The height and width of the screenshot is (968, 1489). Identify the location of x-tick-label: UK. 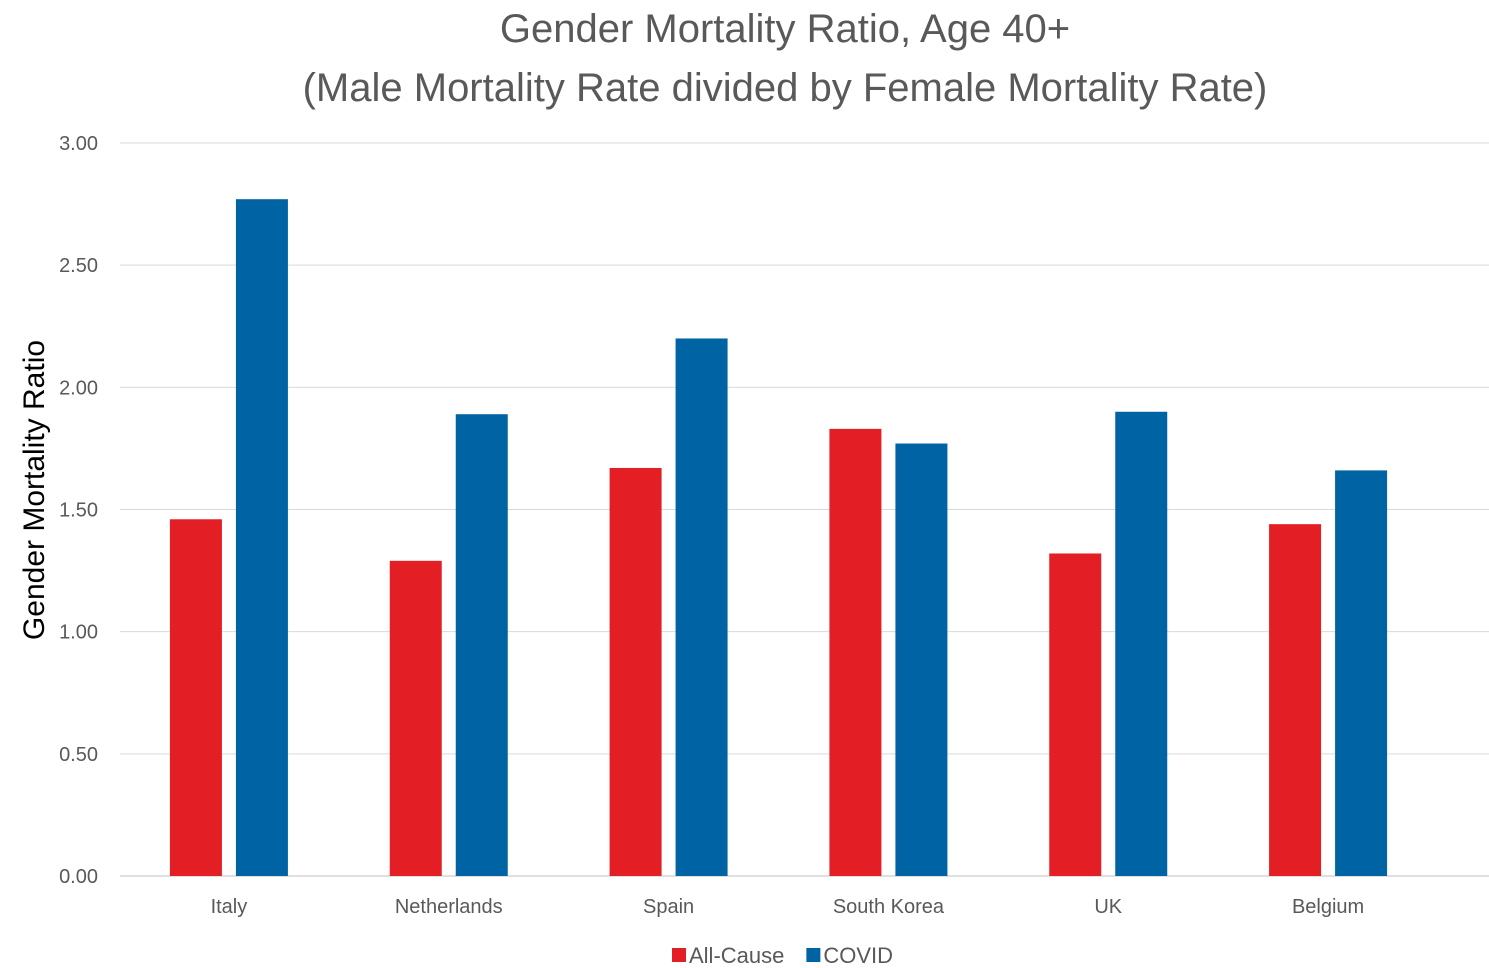
(1108, 907).